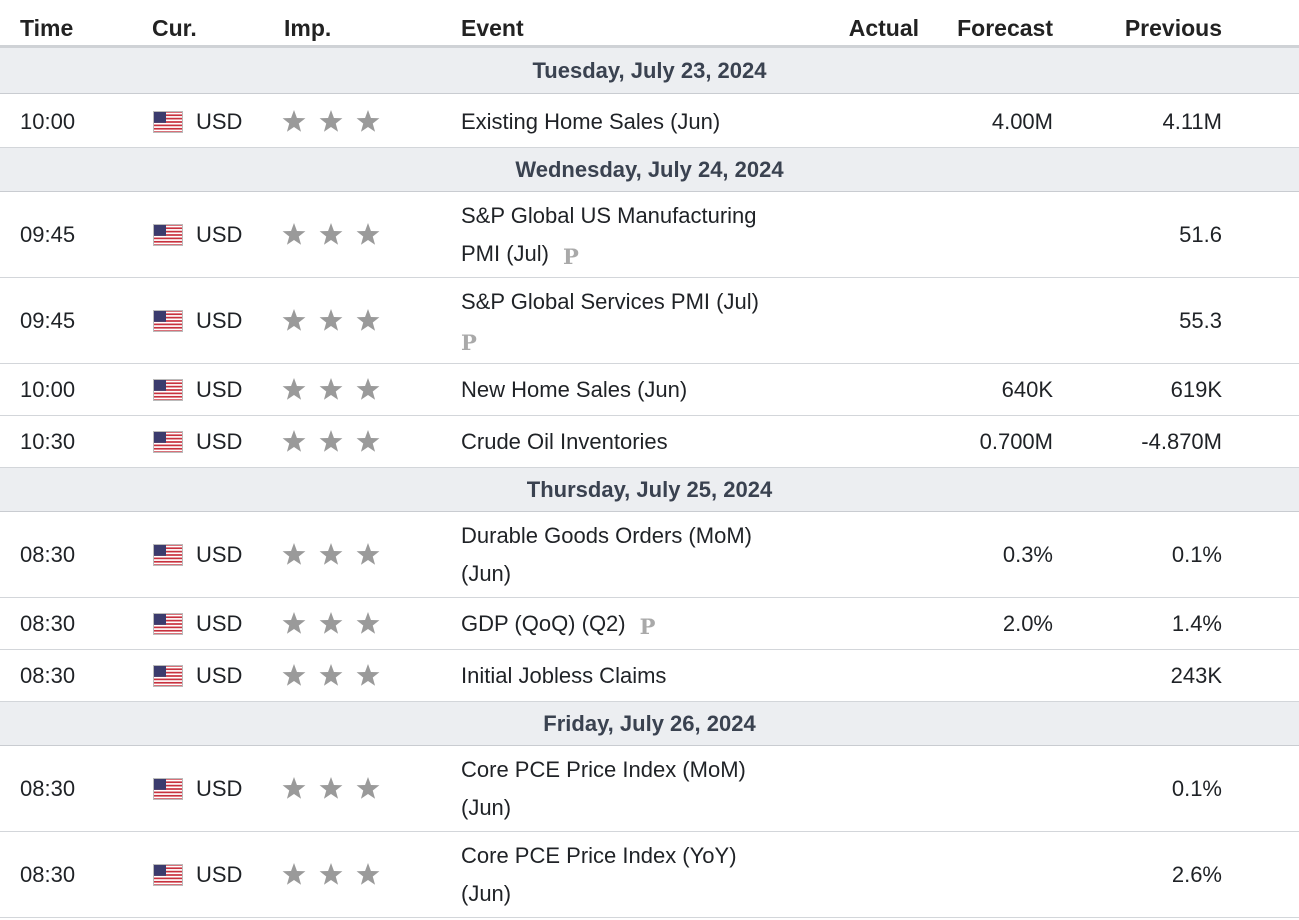 The image size is (1299, 920). What do you see at coordinates (1196, 623) in the screenshot?
I see `event-previous: 1.4%` at bounding box center [1196, 623].